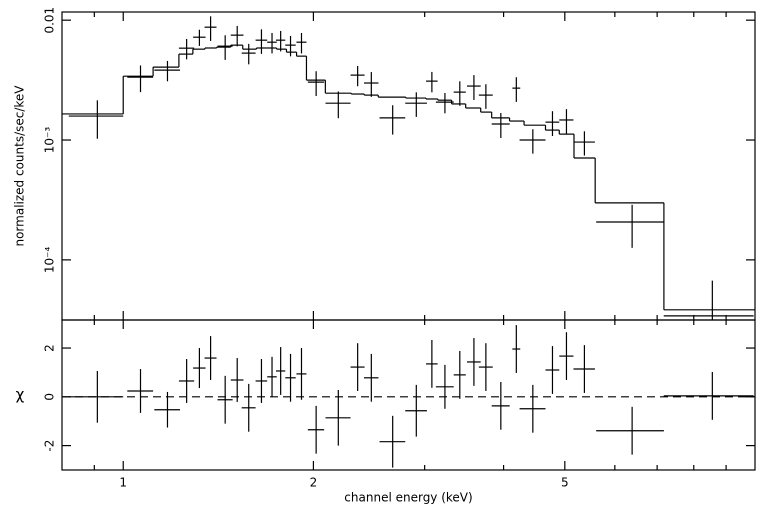 The image size is (763, 514). I want to click on y-tick-label: 2, so click(50, 348).